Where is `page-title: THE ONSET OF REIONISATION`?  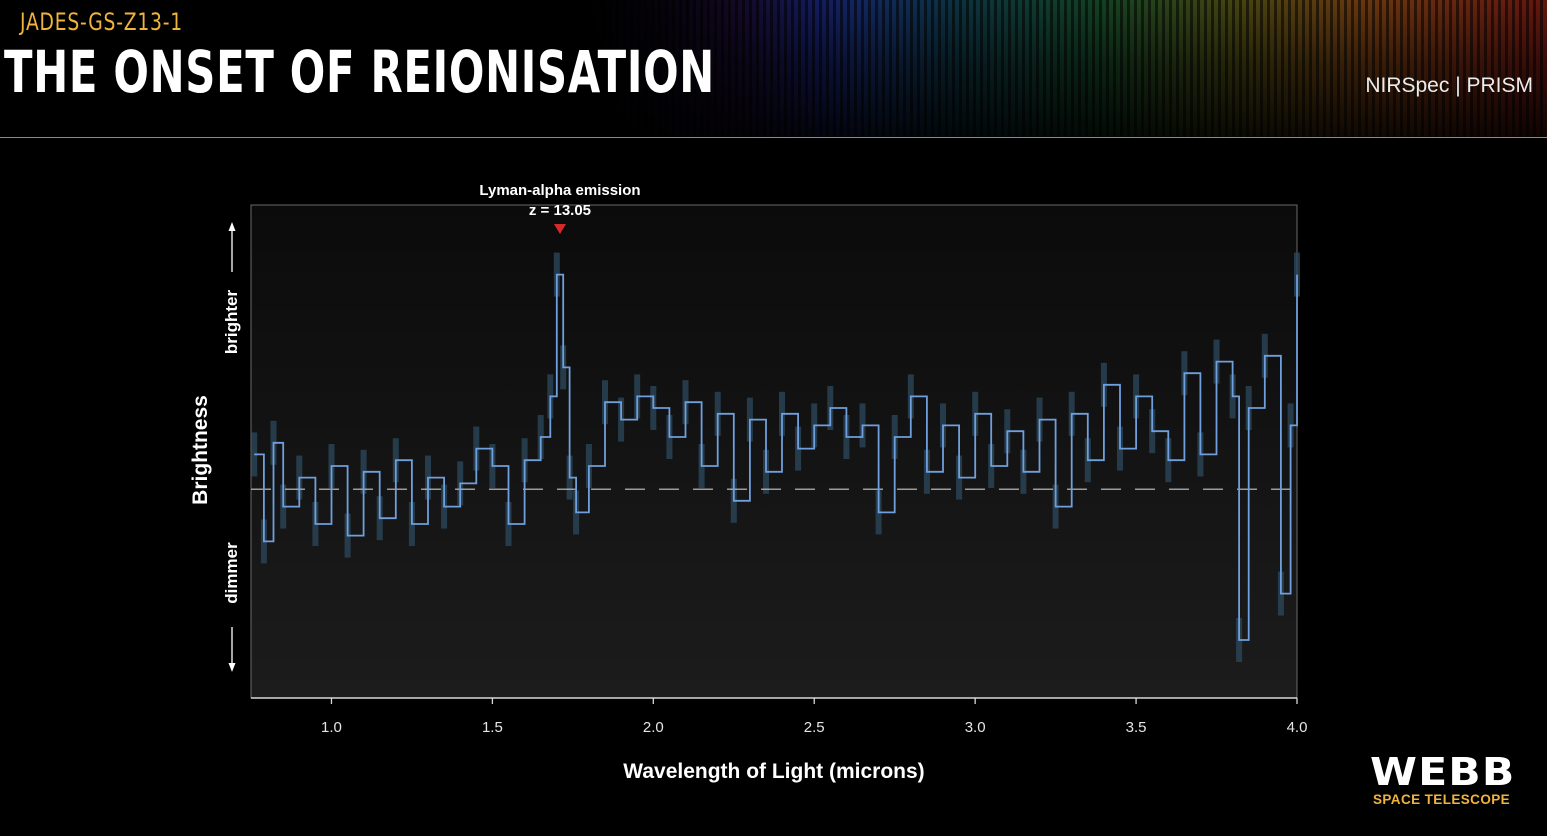 page-title: THE ONSET OF REIONISATION is located at coordinates (359, 72).